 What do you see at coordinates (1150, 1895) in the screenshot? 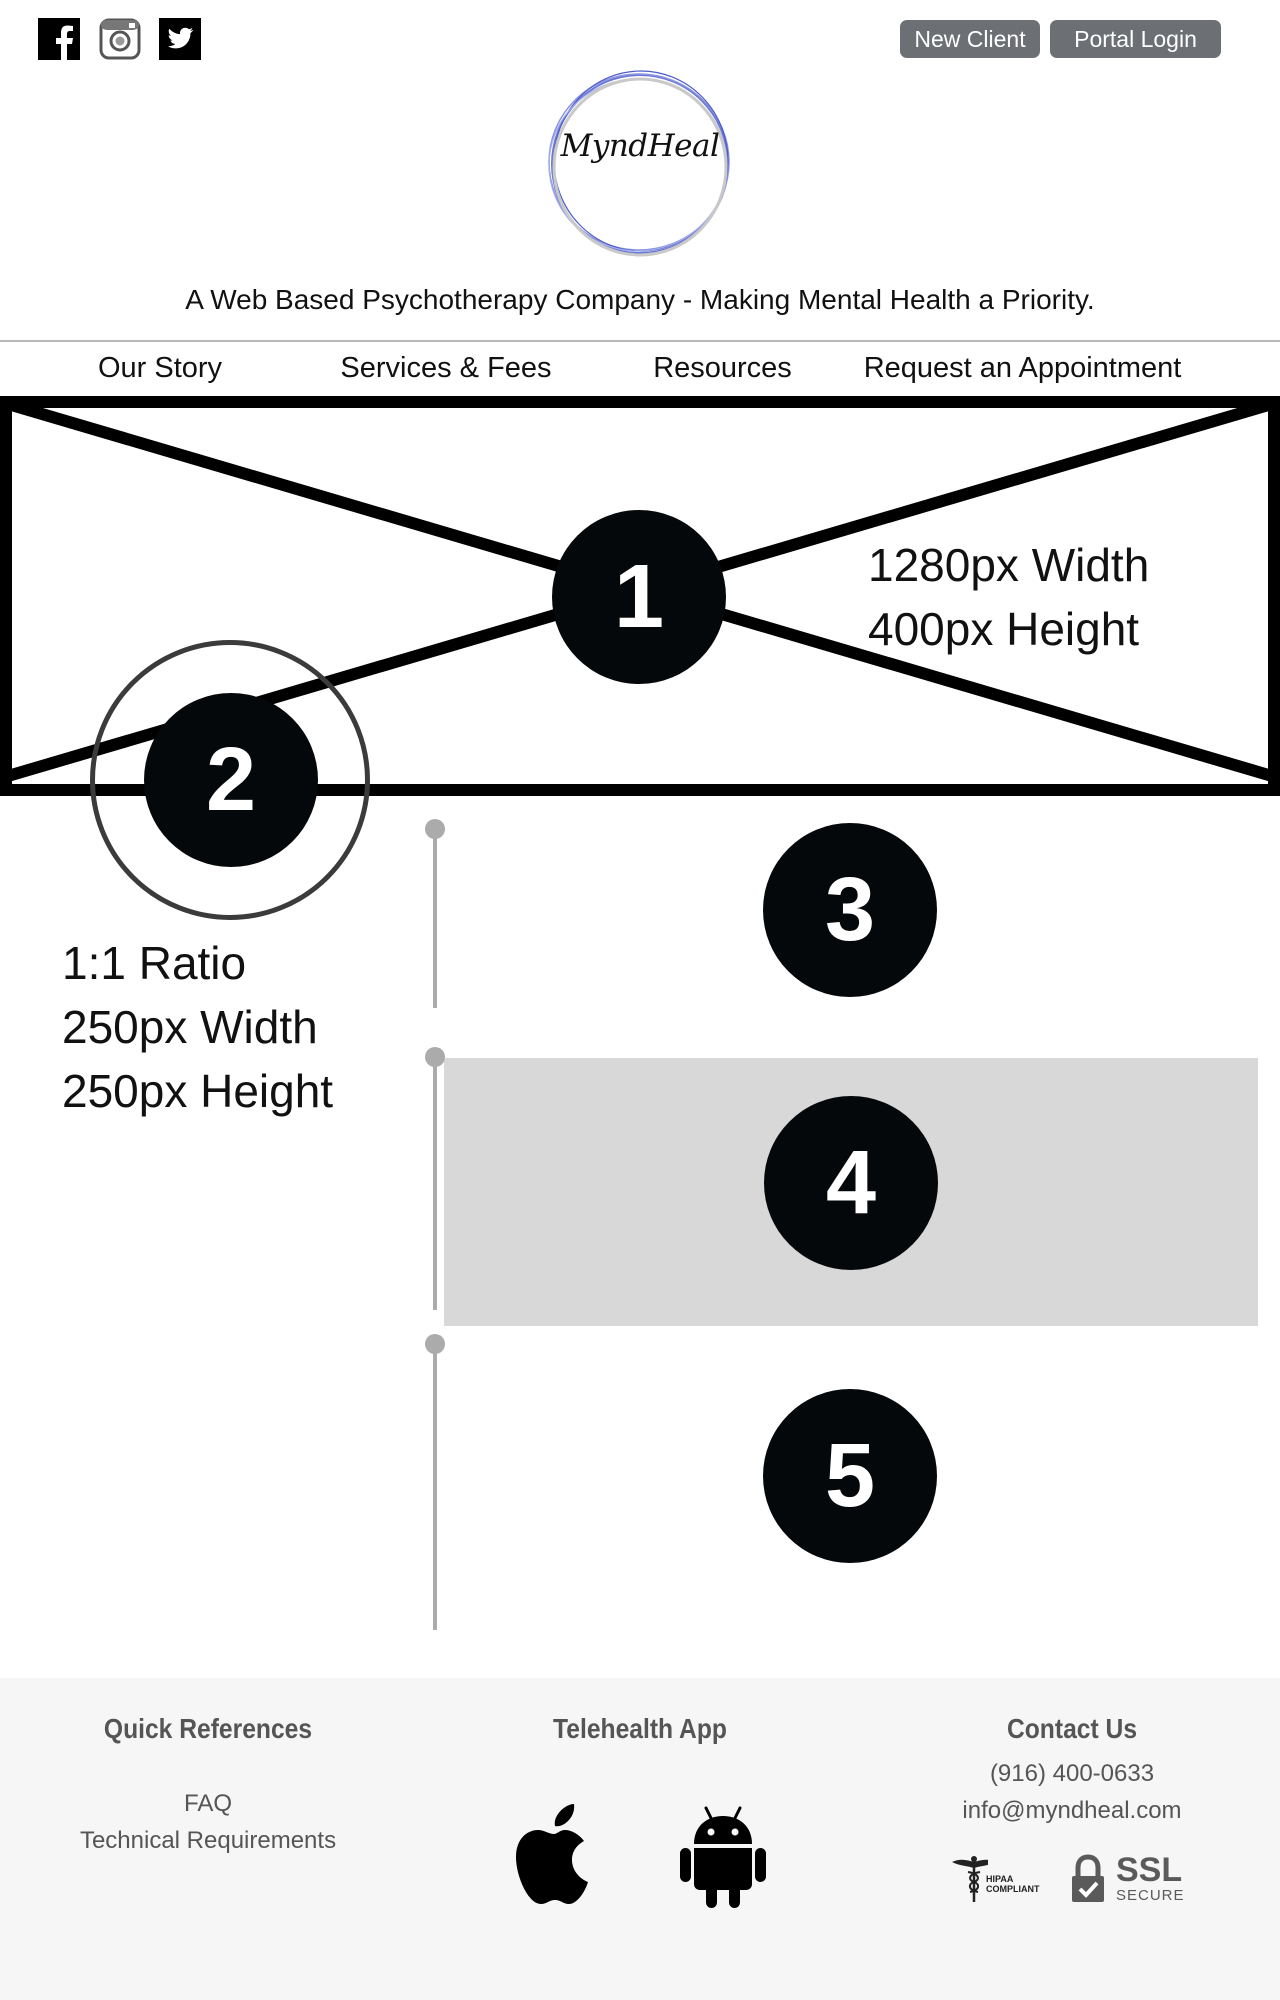
I see `ssl-sublabel: SECURE` at bounding box center [1150, 1895].